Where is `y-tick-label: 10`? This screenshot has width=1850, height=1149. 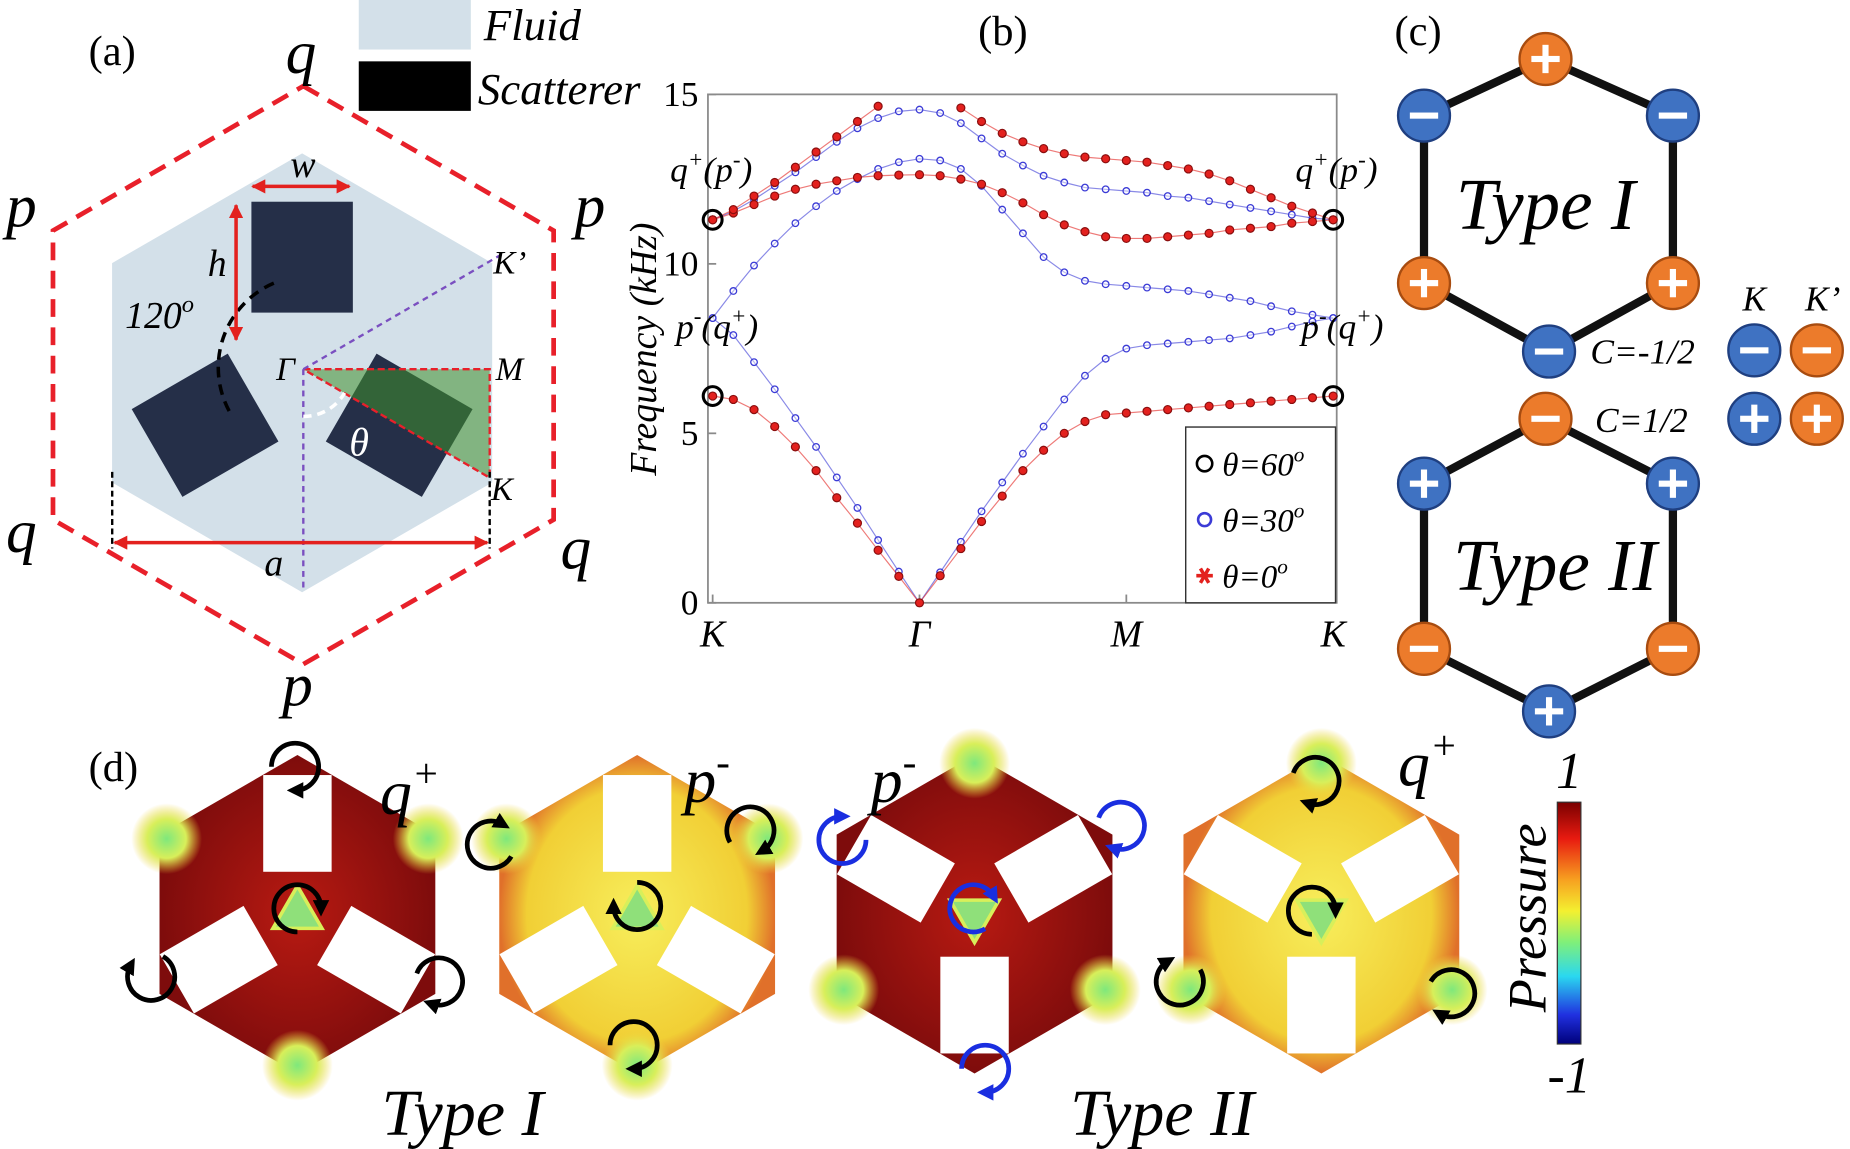
y-tick-label: 10 is located at coordinates (680, 264).